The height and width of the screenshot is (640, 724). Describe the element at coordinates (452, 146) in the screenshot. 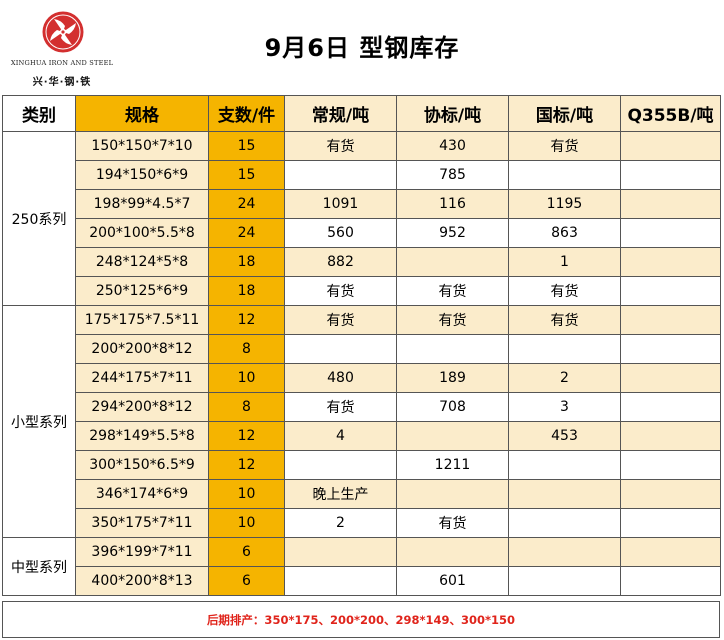

I see `assoc-cell: 430` at that location.